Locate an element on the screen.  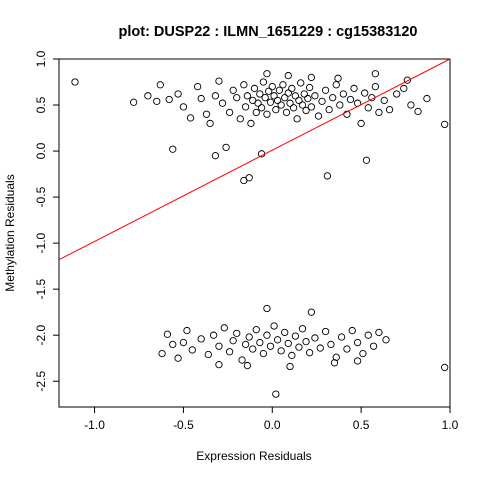
y-tick-label: -2.5 is located at coordinates (41, 381).